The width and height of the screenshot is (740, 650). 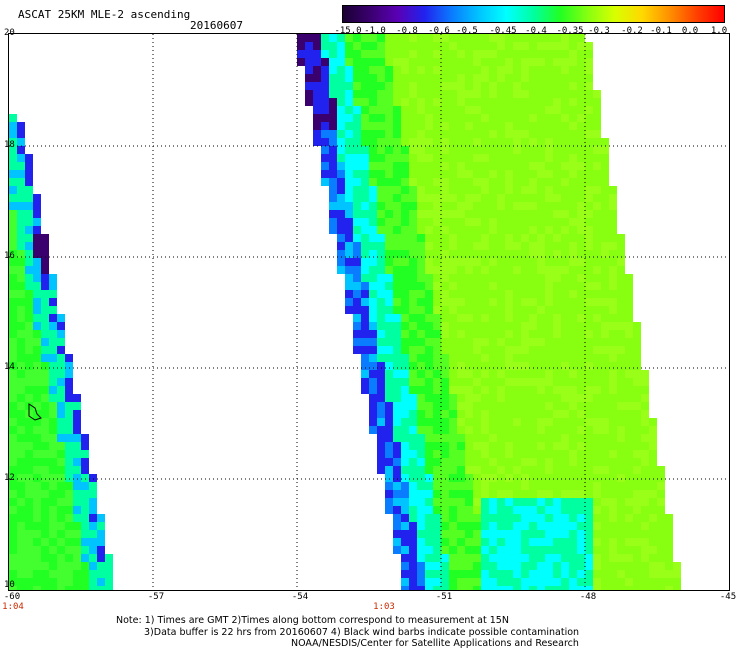 I want to click on colorbar, so click(x=533, y=14).